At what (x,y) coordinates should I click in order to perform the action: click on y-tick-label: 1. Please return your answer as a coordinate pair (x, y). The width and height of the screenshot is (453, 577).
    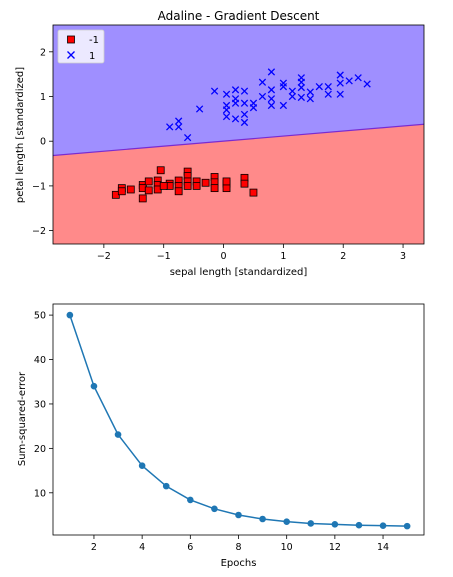
    Looking at the image, I should click on (43, 97).